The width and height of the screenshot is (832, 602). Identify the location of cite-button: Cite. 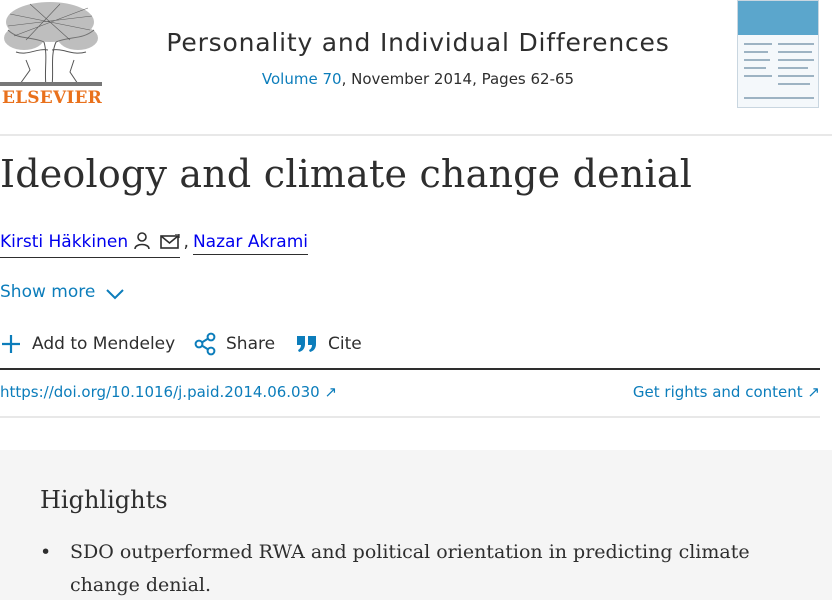
(329, 344).